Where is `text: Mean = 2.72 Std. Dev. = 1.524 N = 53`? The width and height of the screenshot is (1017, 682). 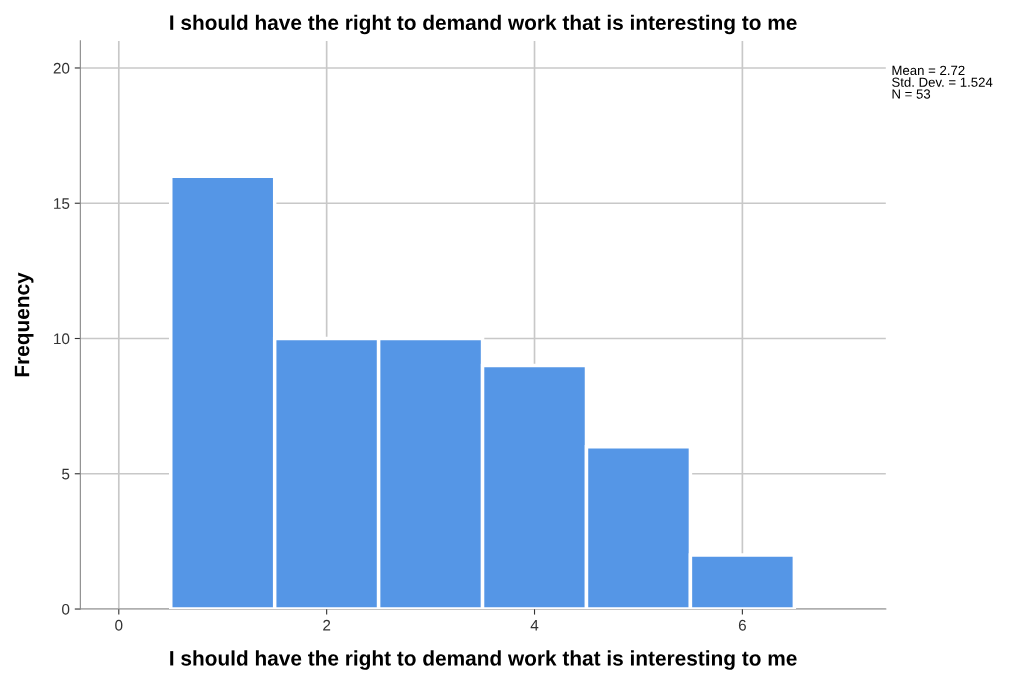 text: Mean = 2.72 Std. Dev. = 1.524 N = 53 is located at coordinates (942, 82).